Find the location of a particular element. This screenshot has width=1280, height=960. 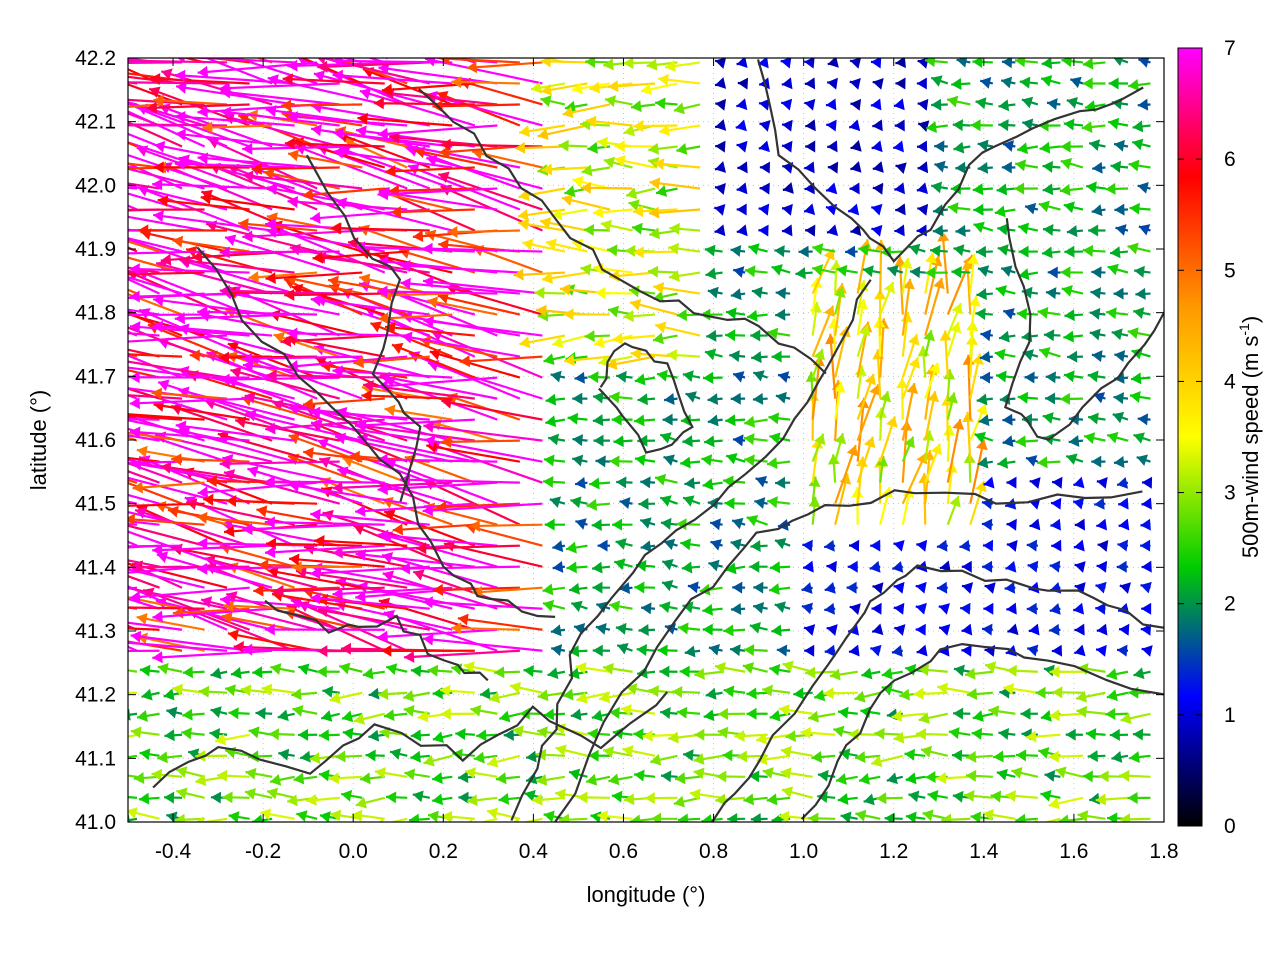

y-tick-label: 41.5 is located at coordinates (95, 504).